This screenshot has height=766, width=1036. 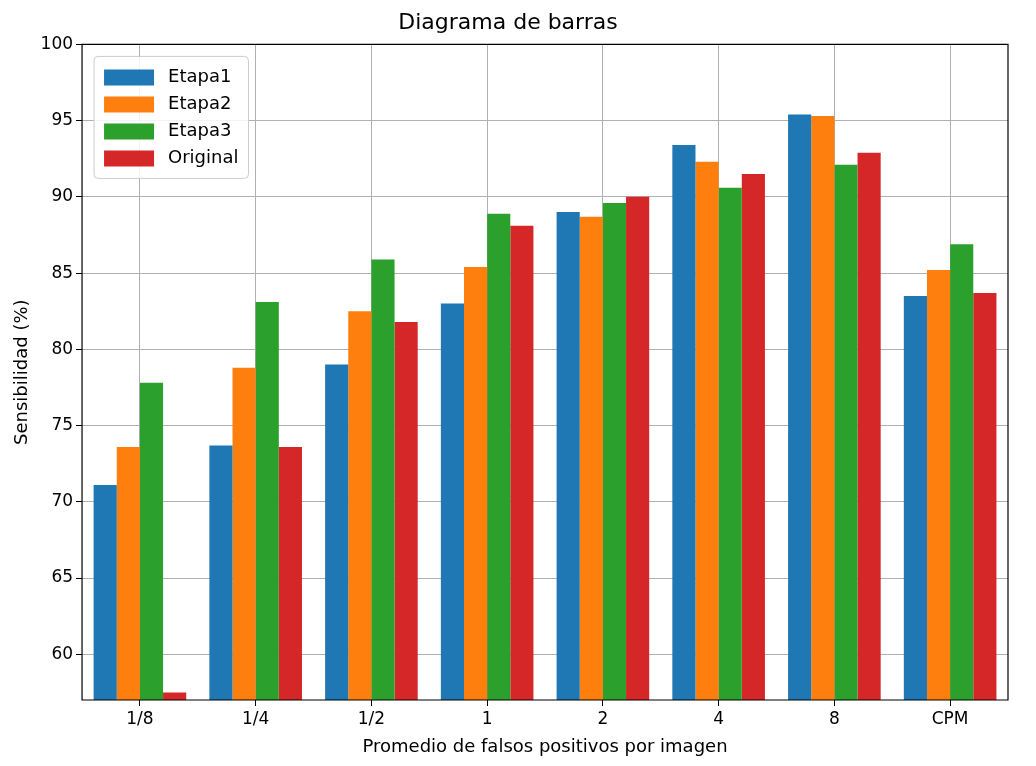 What do you see at coordinates (200, 103) in the screenshot?
I see `legend-label: Etapa2` at bounding box center [200, 103].